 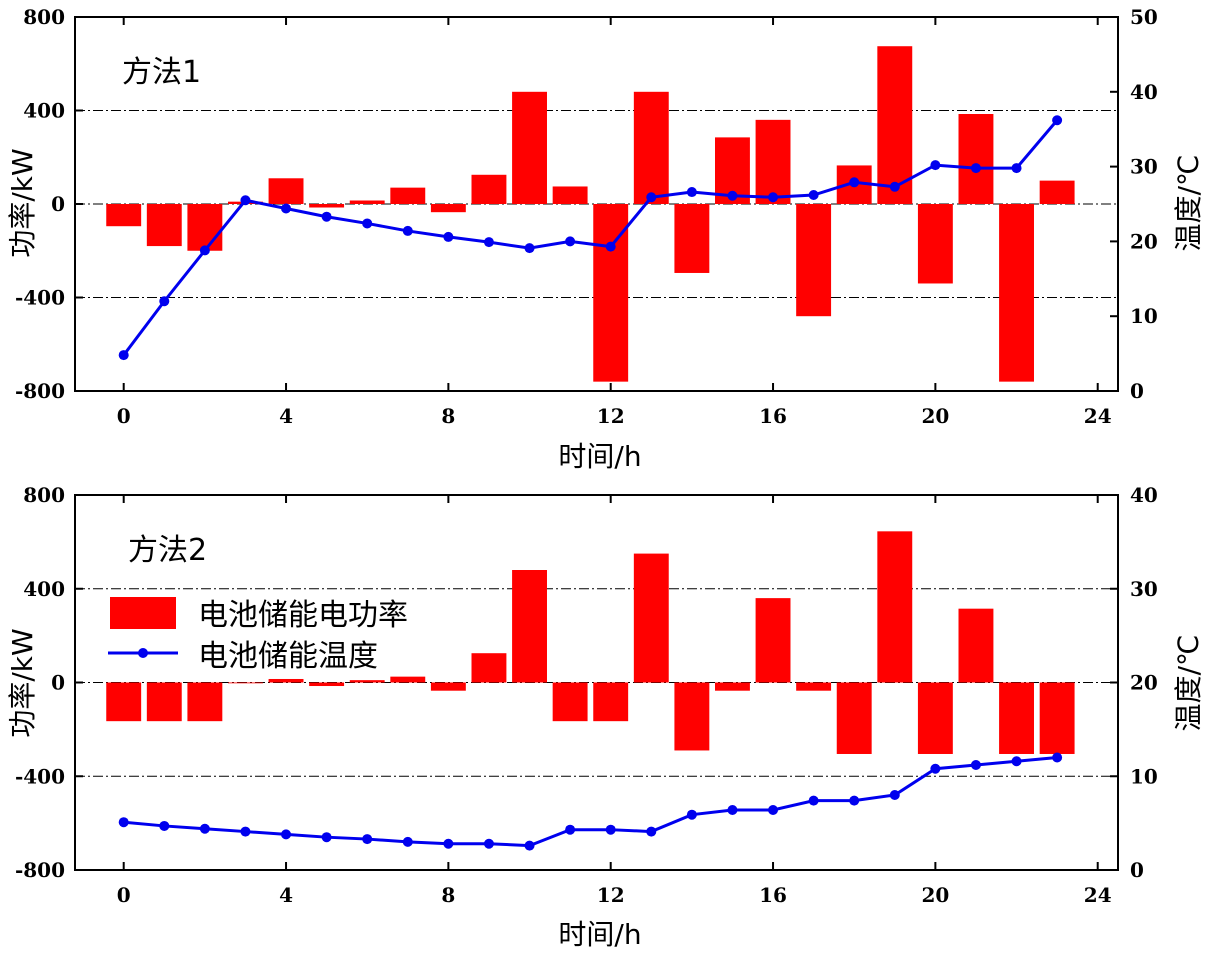 I want to click on legend-bar-swatch, so click(x=143, y=613).